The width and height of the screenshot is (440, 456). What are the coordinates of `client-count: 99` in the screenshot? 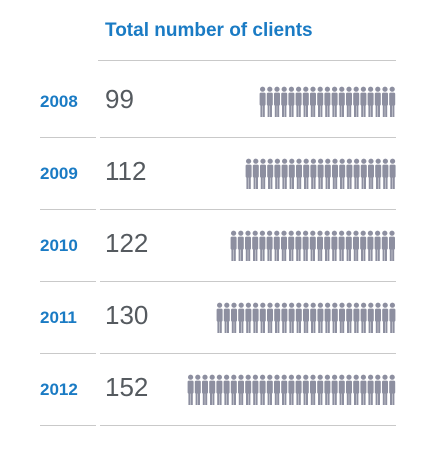 It's located at (119, 99).